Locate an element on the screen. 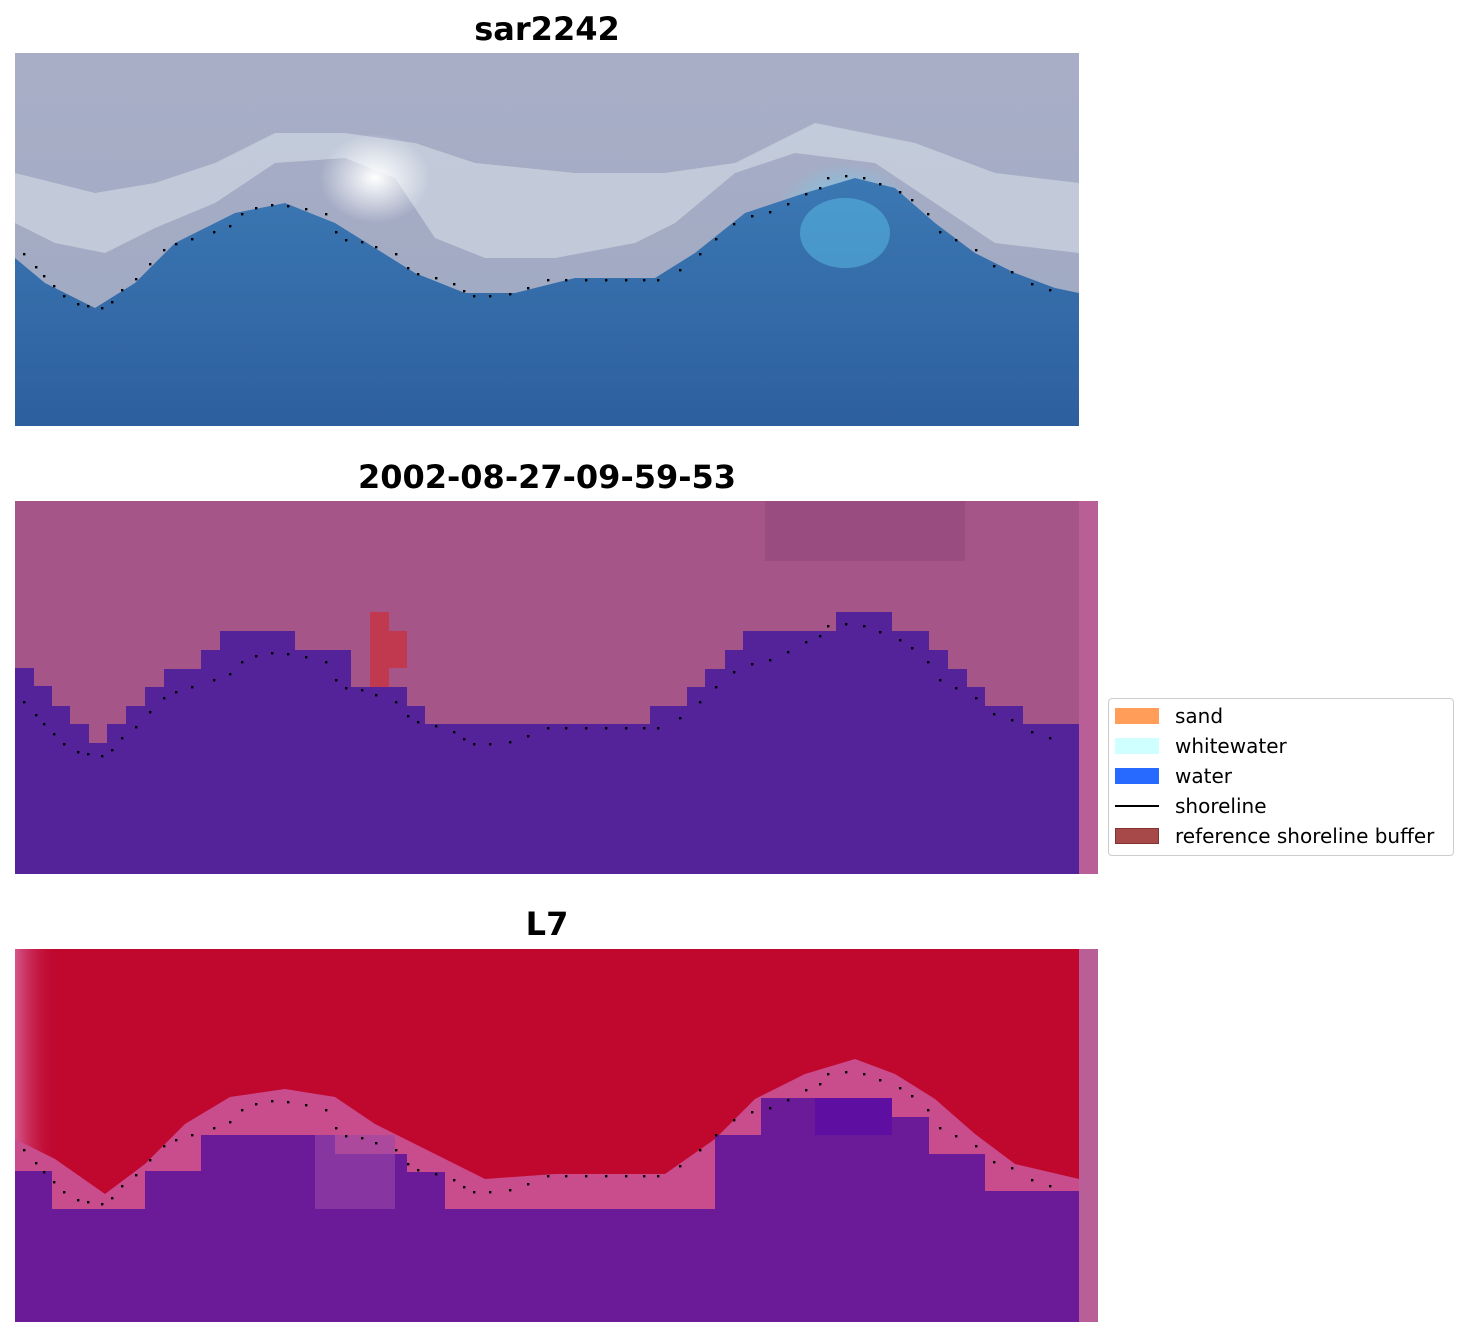  sand-swatch-icon is located at coordinates (1137, 716).